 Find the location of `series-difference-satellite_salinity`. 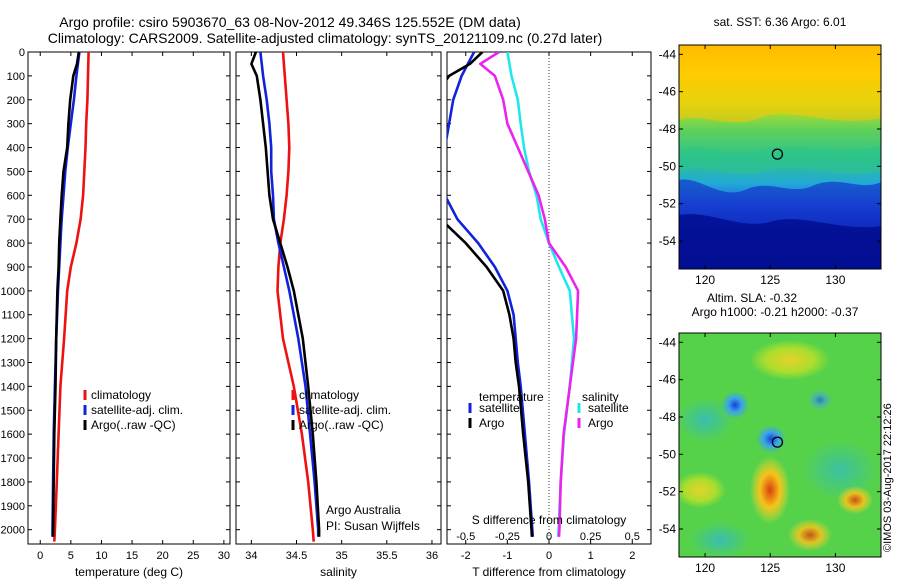

series-difference-satellite_salinity is located at coordinates (541, 294).